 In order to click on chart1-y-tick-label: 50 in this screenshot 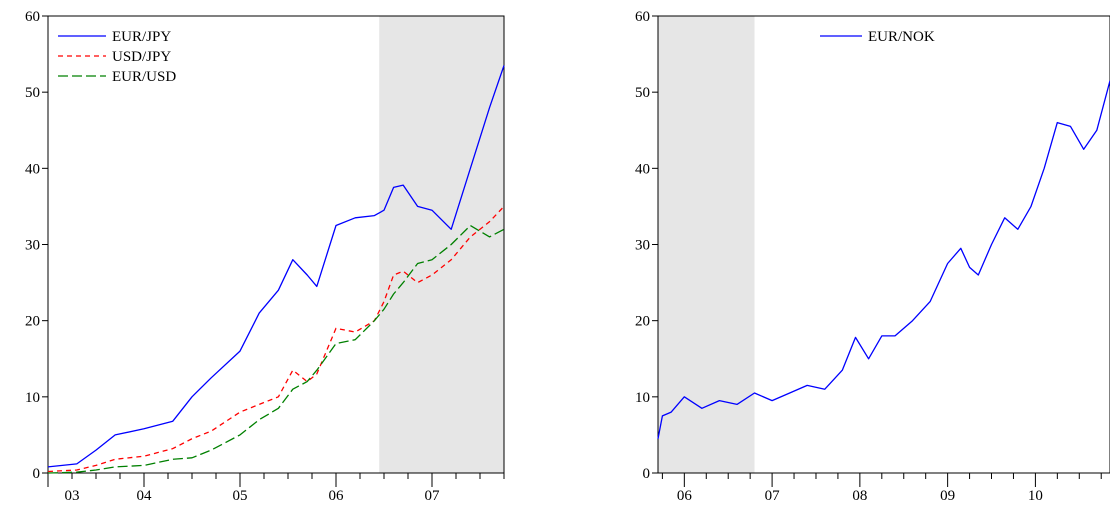, I will do `click(32, 93)`.